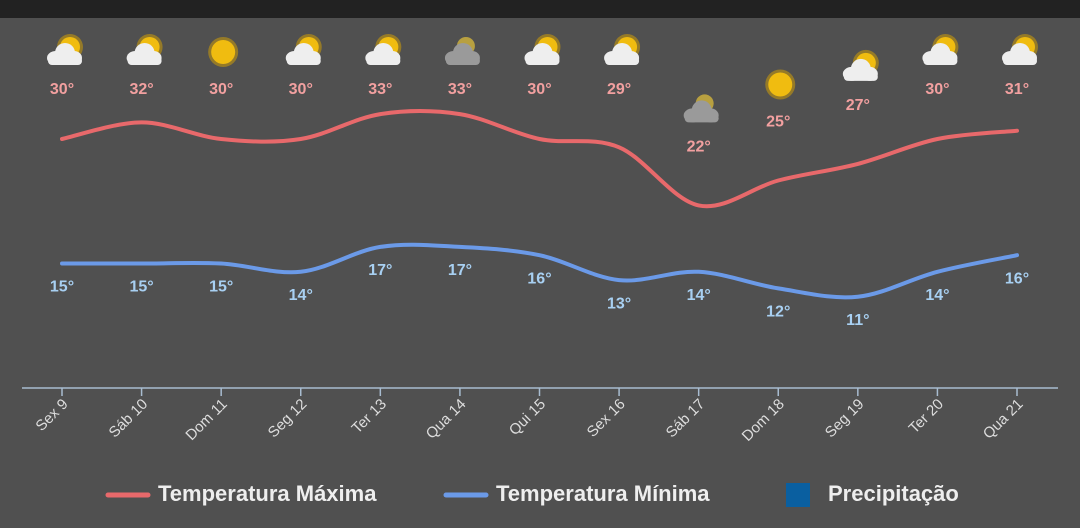  I want to click on top-bar, so click(540, 9).